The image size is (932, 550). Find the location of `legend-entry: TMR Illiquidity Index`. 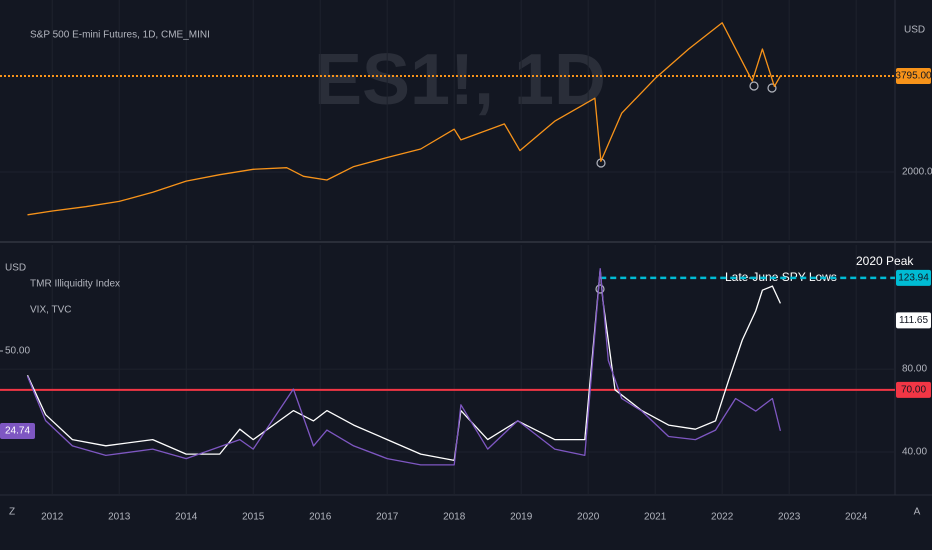

legend-entry: TMR Illiquidity Index is located at coordinates (75, 284).